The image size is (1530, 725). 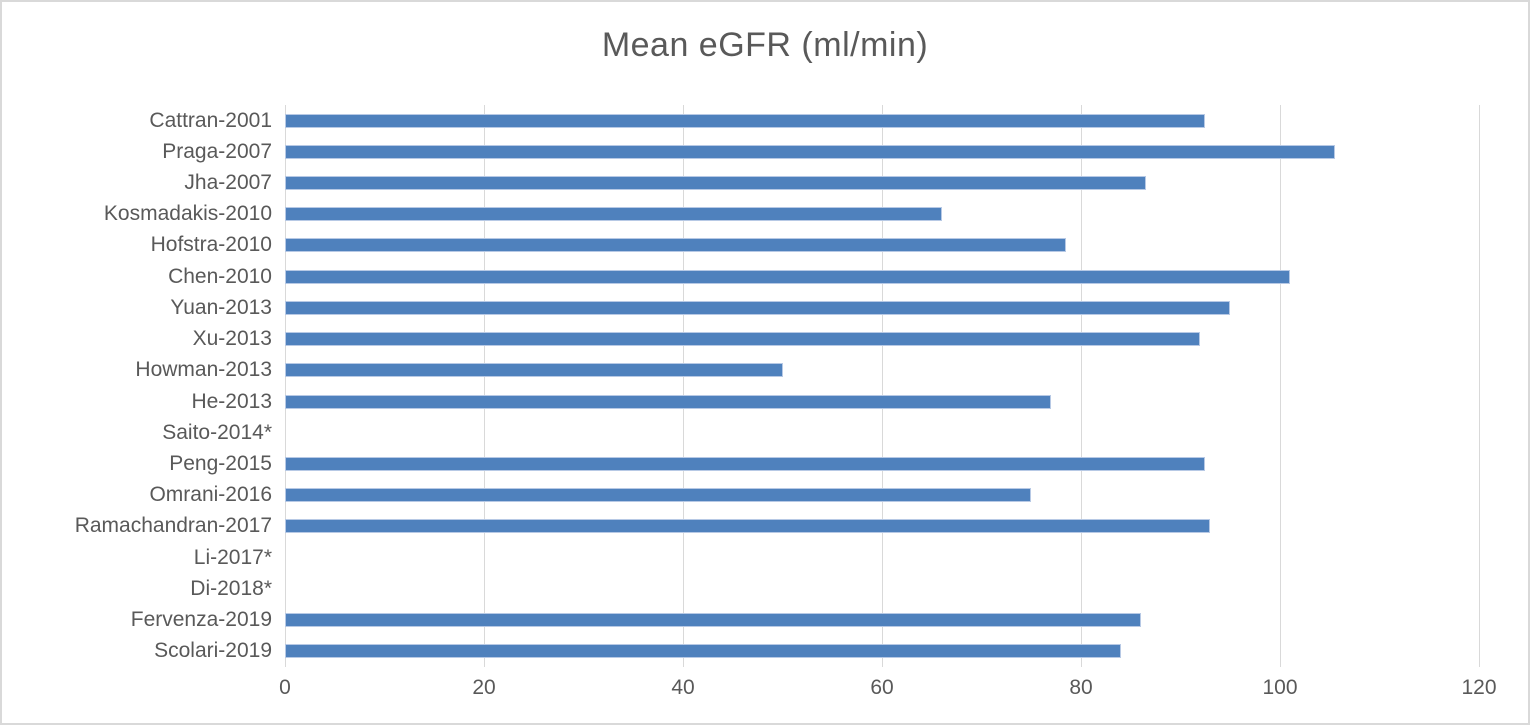 What do you see at coordinates (765, 45) in the screenshot?
I see `chart-title: Mean eGFR (ml/min)` at bounding box center [765, 45].